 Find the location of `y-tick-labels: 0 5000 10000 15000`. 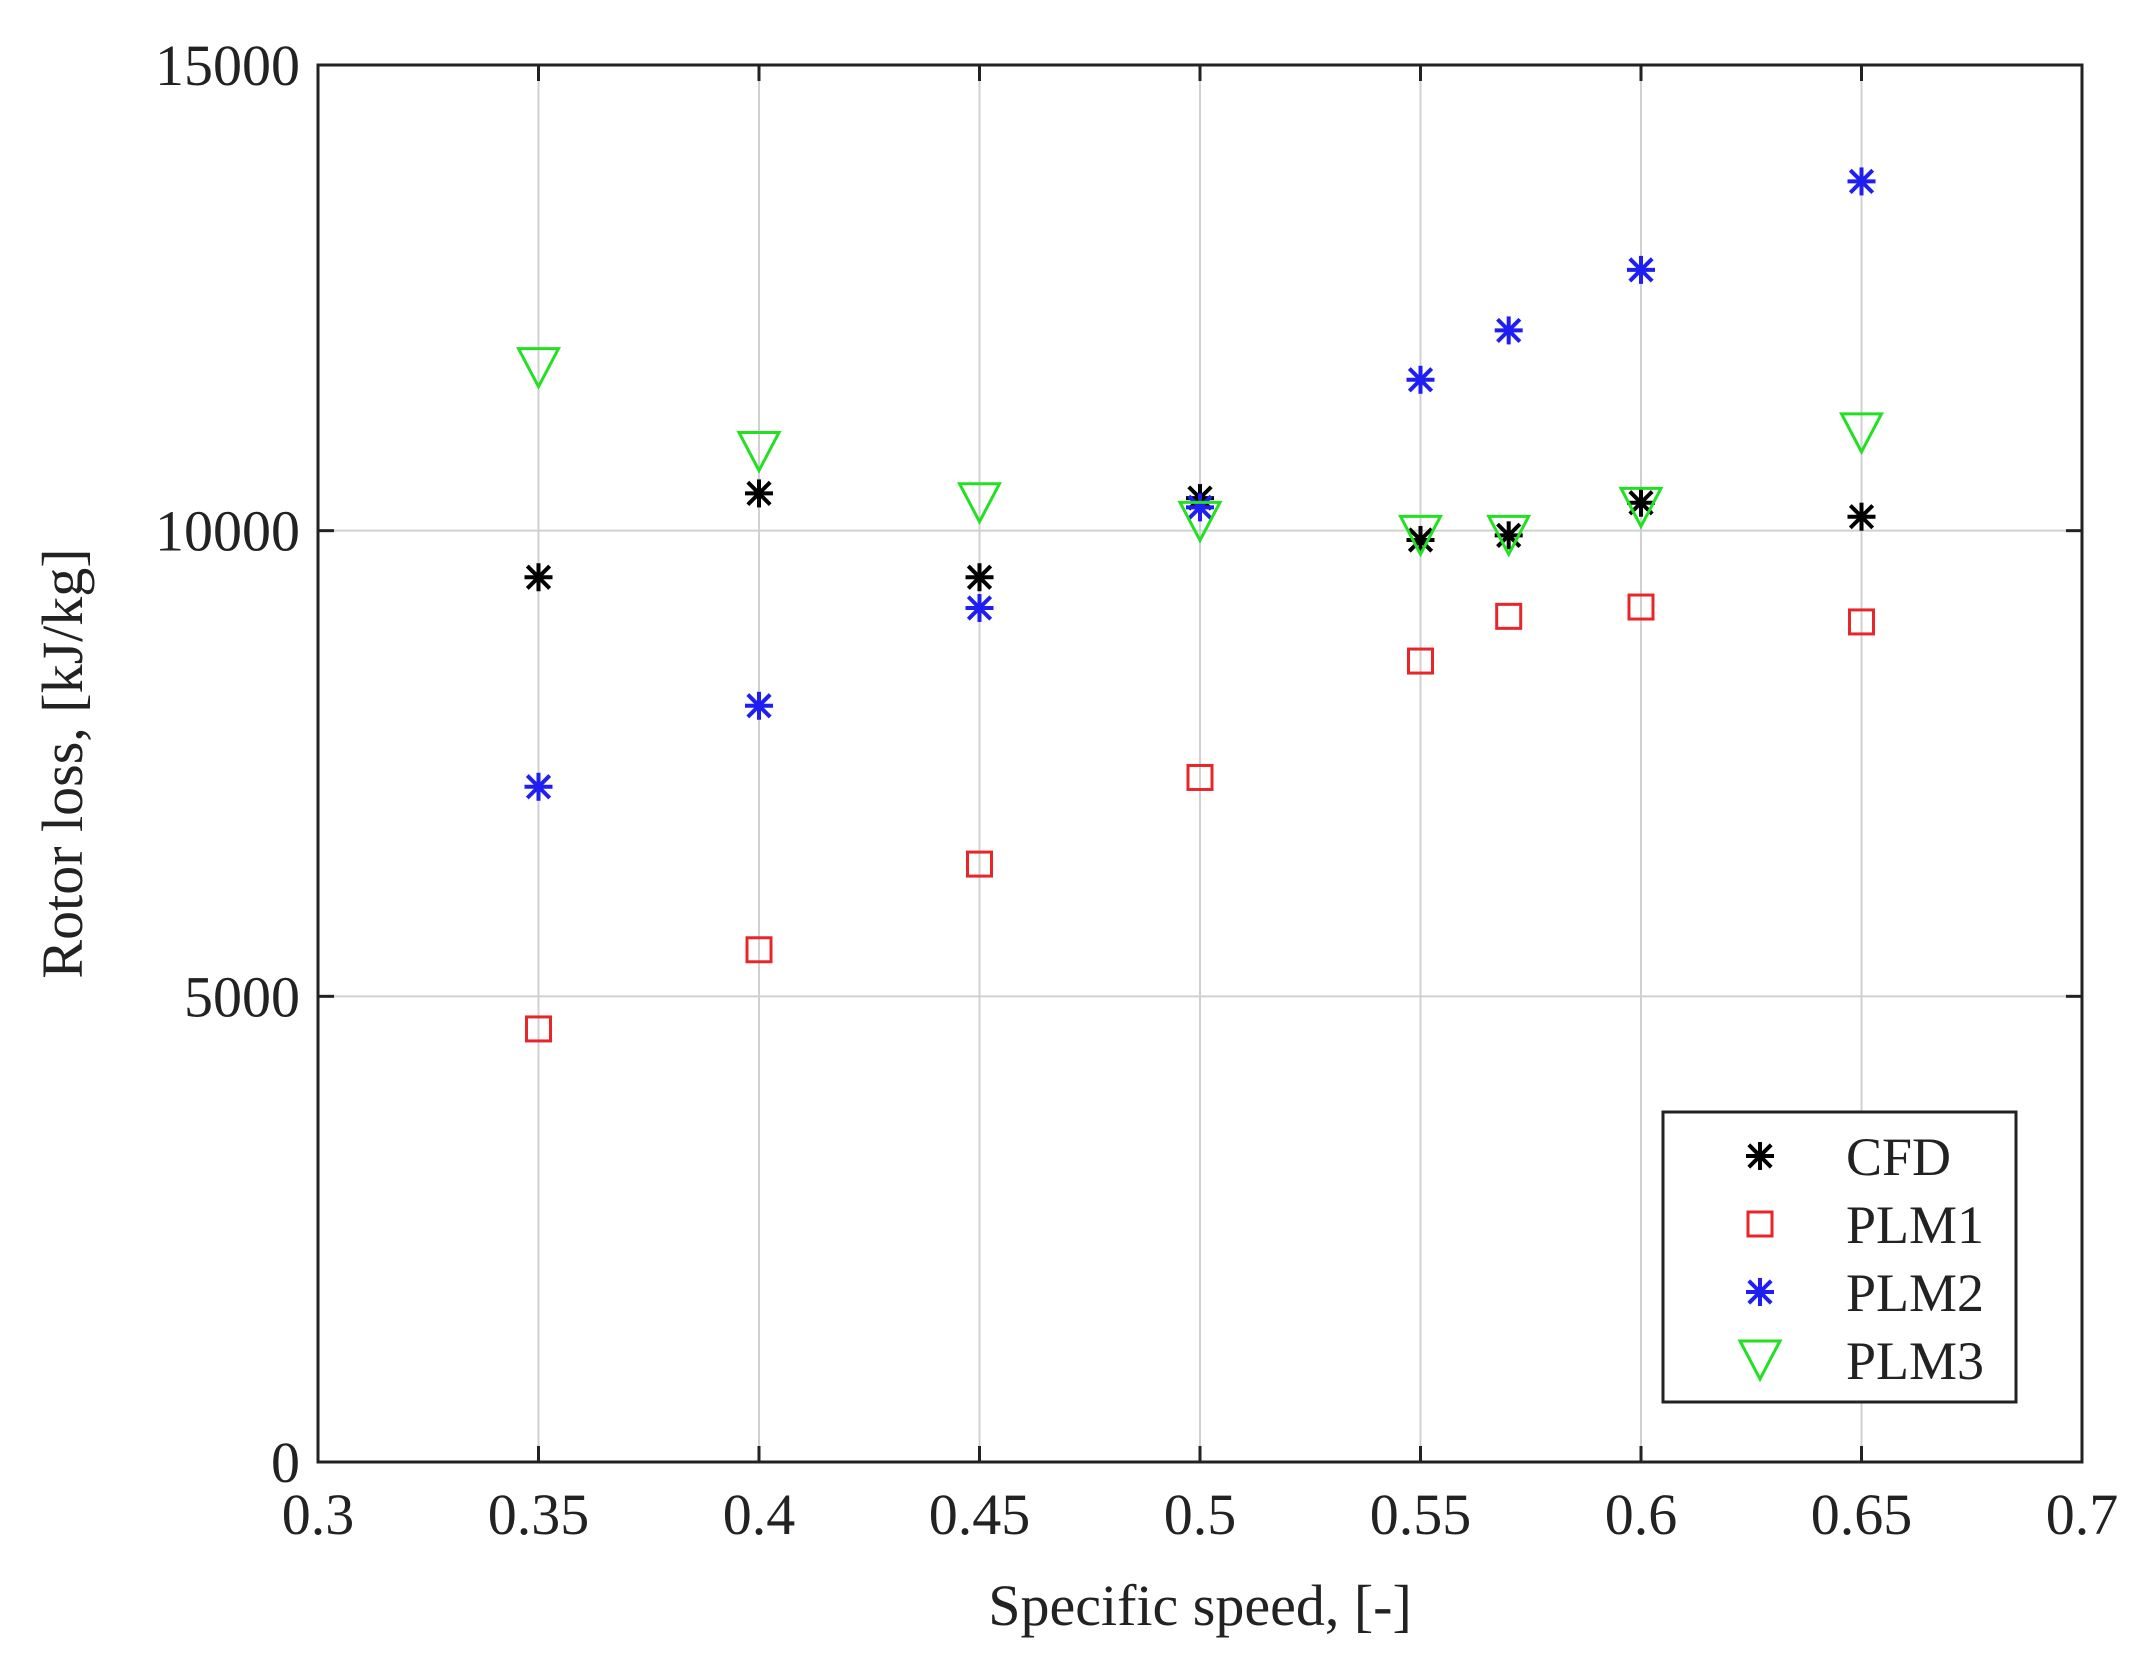

y-tick-labels: 0 5000 10000 15000 is located at coordinates (227, 764).